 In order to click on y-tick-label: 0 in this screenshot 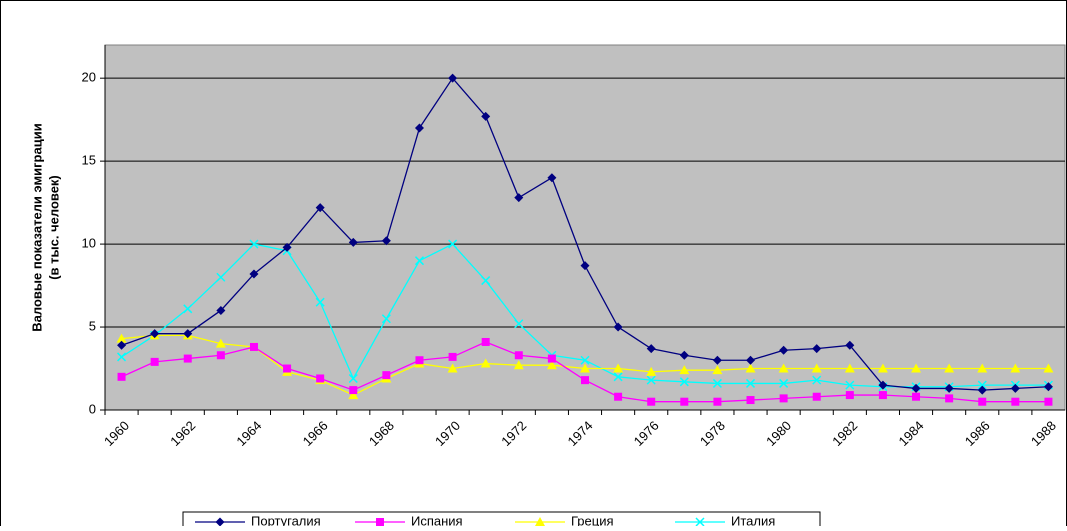, I will do `click(92, 408)`.